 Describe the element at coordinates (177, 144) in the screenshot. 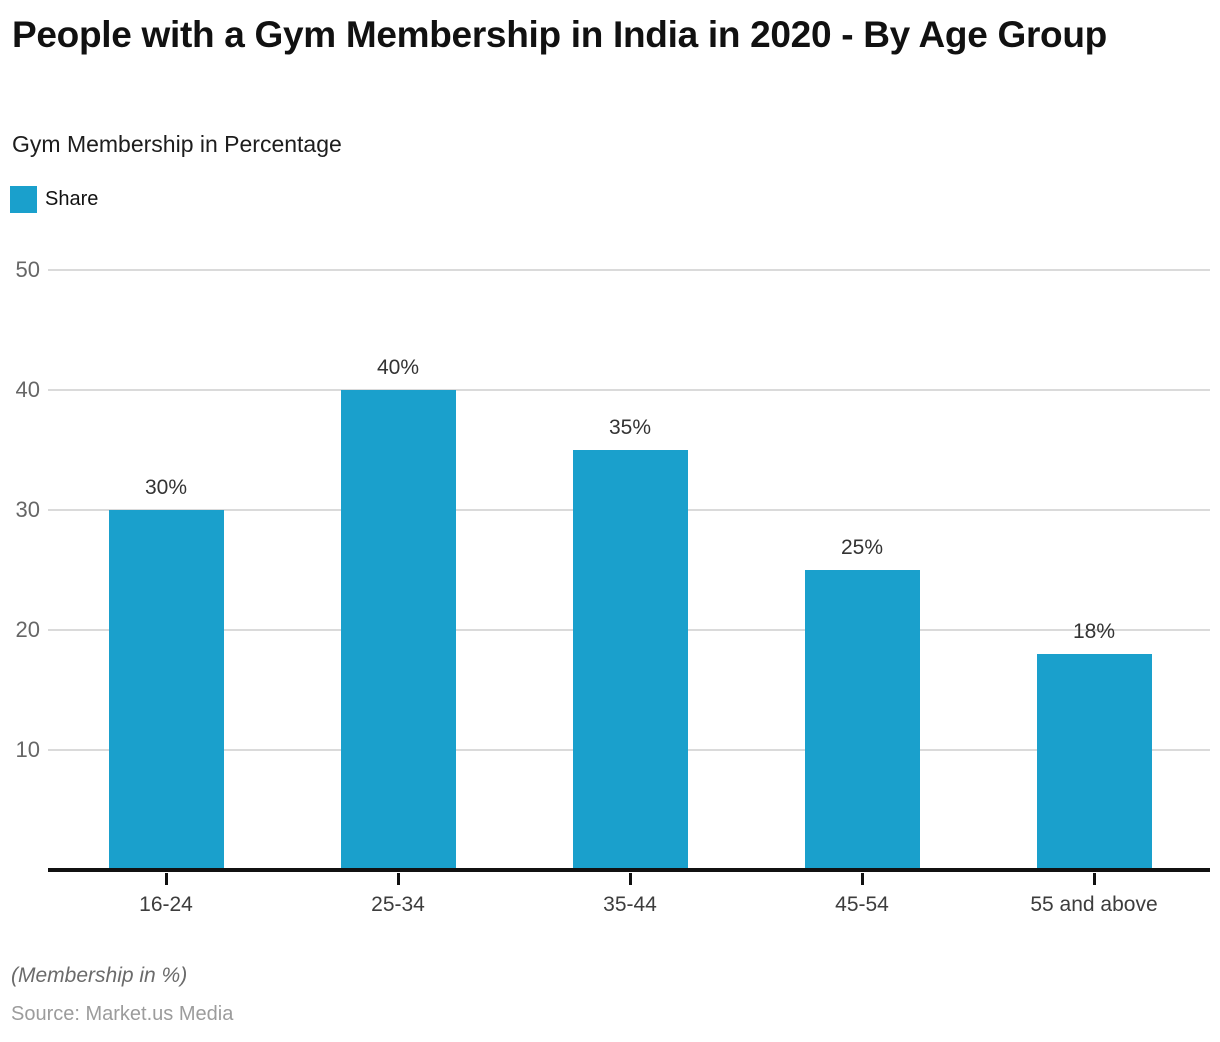

I see `chart-subtitle: Gym Membership in Percentage` at that location.